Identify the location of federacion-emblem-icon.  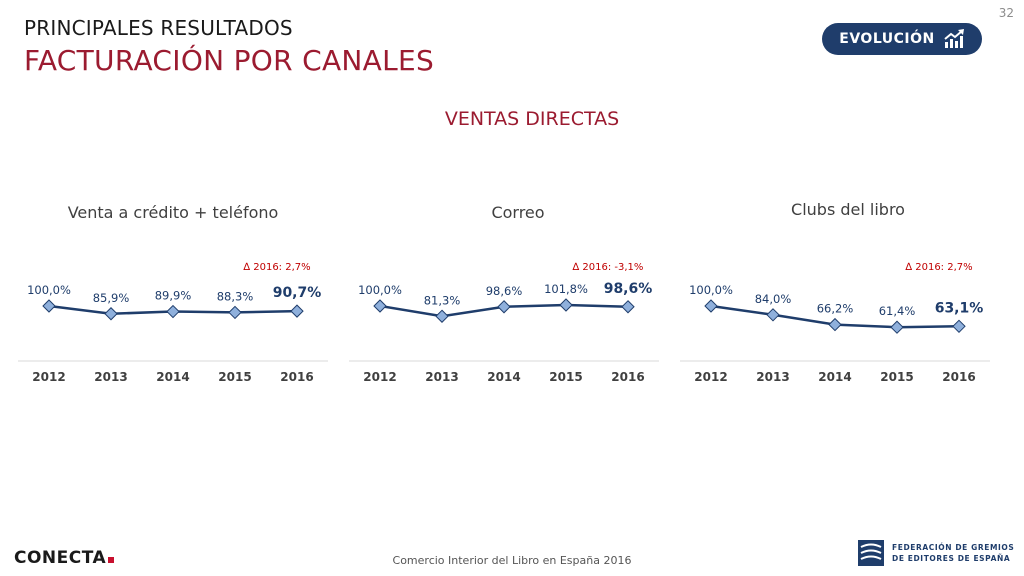
(871, 553).